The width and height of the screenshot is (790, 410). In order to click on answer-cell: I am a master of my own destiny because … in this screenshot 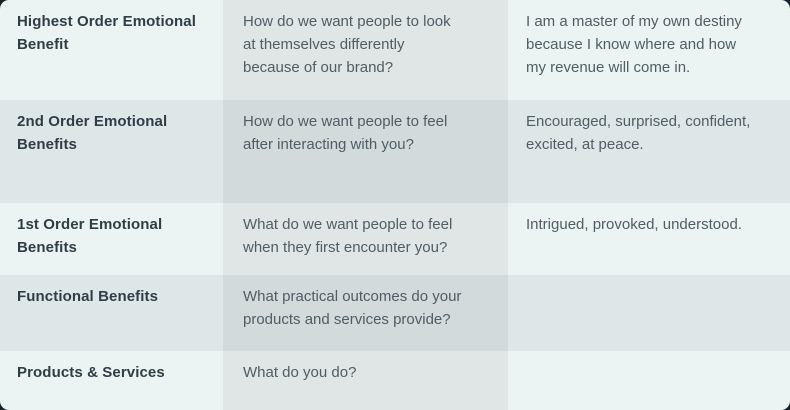, I will do `click(649, 50)`.